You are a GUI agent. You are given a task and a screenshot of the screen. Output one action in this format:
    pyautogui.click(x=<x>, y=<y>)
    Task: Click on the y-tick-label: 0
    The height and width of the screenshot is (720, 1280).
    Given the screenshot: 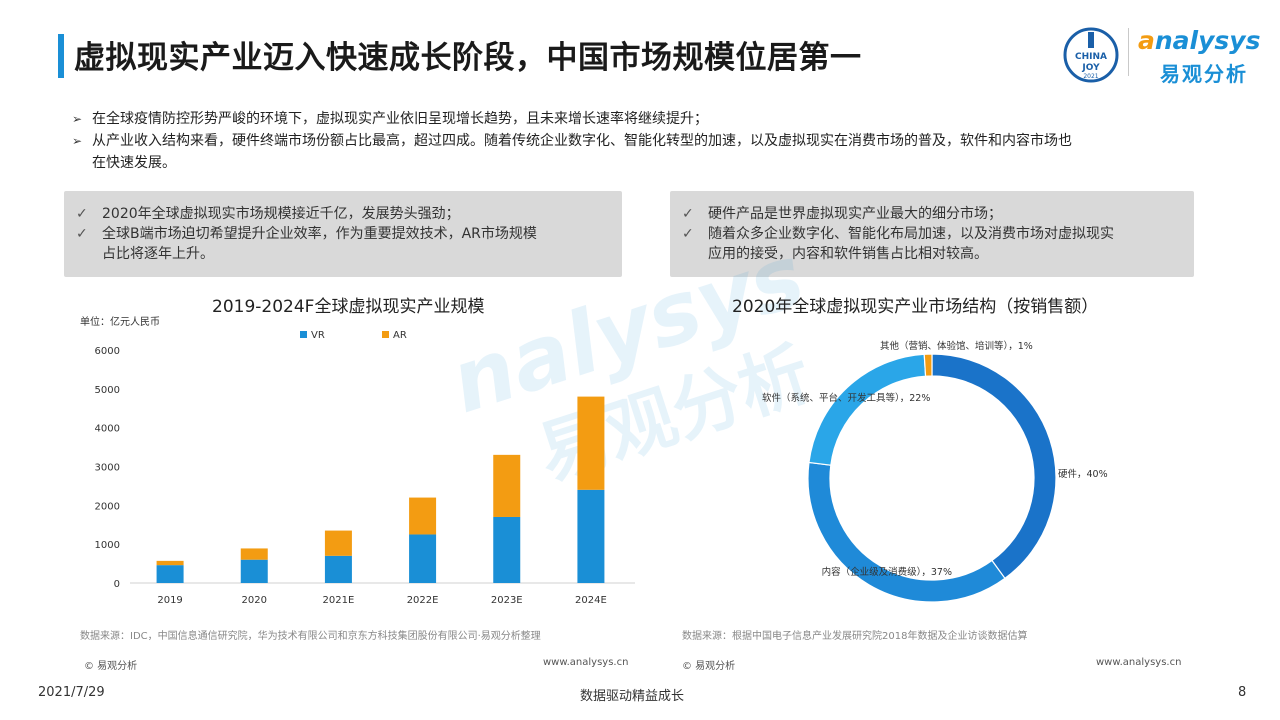 What is the action you would take?
    pyautogui.click(x=117, y=584)
    